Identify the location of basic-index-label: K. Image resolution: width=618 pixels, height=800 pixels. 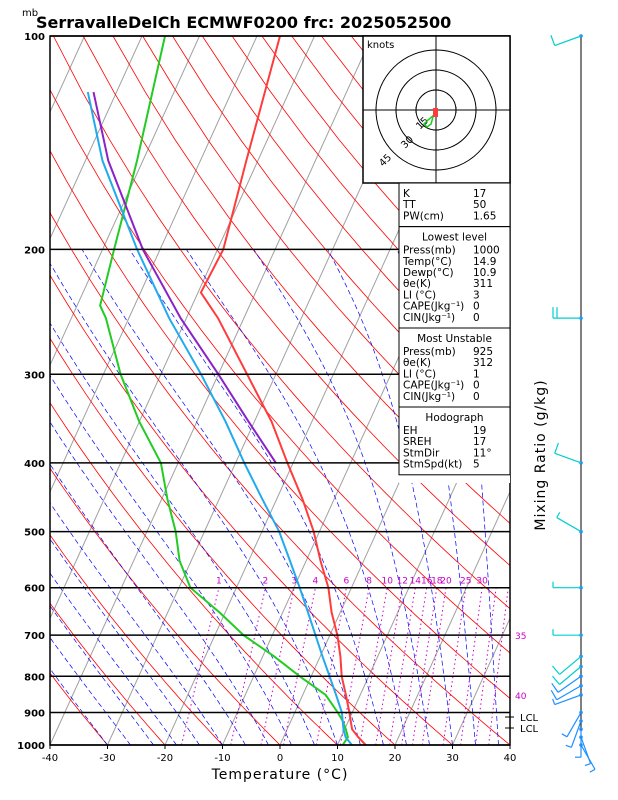
(407, 194).